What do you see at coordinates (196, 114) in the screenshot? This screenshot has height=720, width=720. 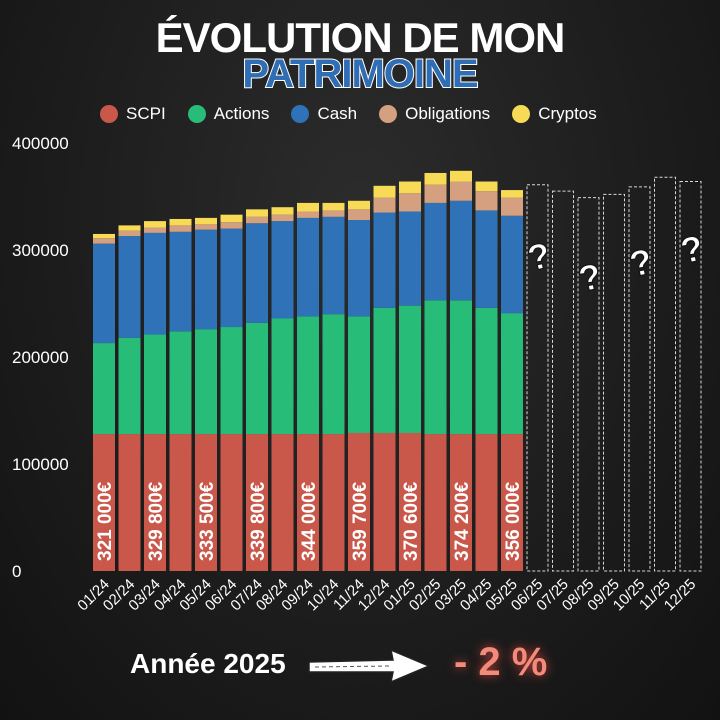 I see `legend-swatch-actions` at bounding box center [196, 114].